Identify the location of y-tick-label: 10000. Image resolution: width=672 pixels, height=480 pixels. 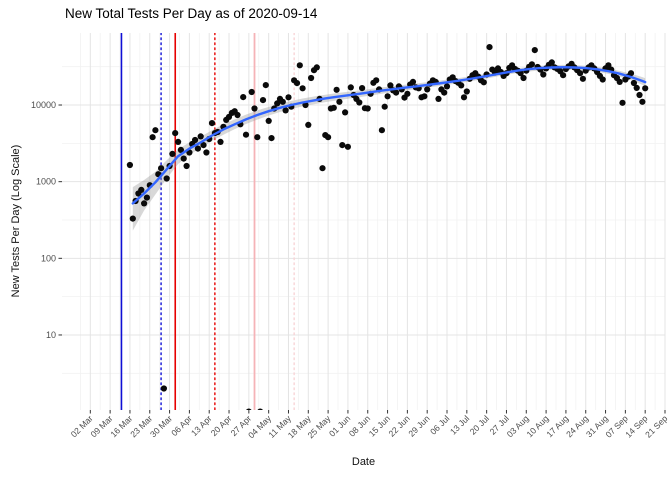
(43, 105).